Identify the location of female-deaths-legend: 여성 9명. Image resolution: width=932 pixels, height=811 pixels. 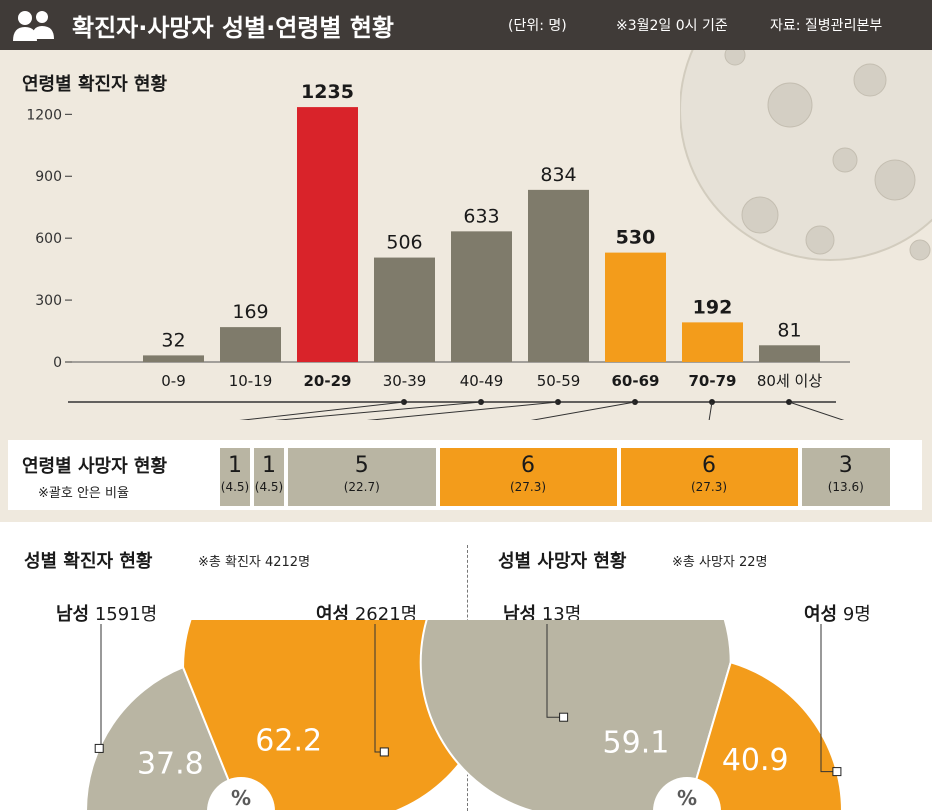
(837, 614).